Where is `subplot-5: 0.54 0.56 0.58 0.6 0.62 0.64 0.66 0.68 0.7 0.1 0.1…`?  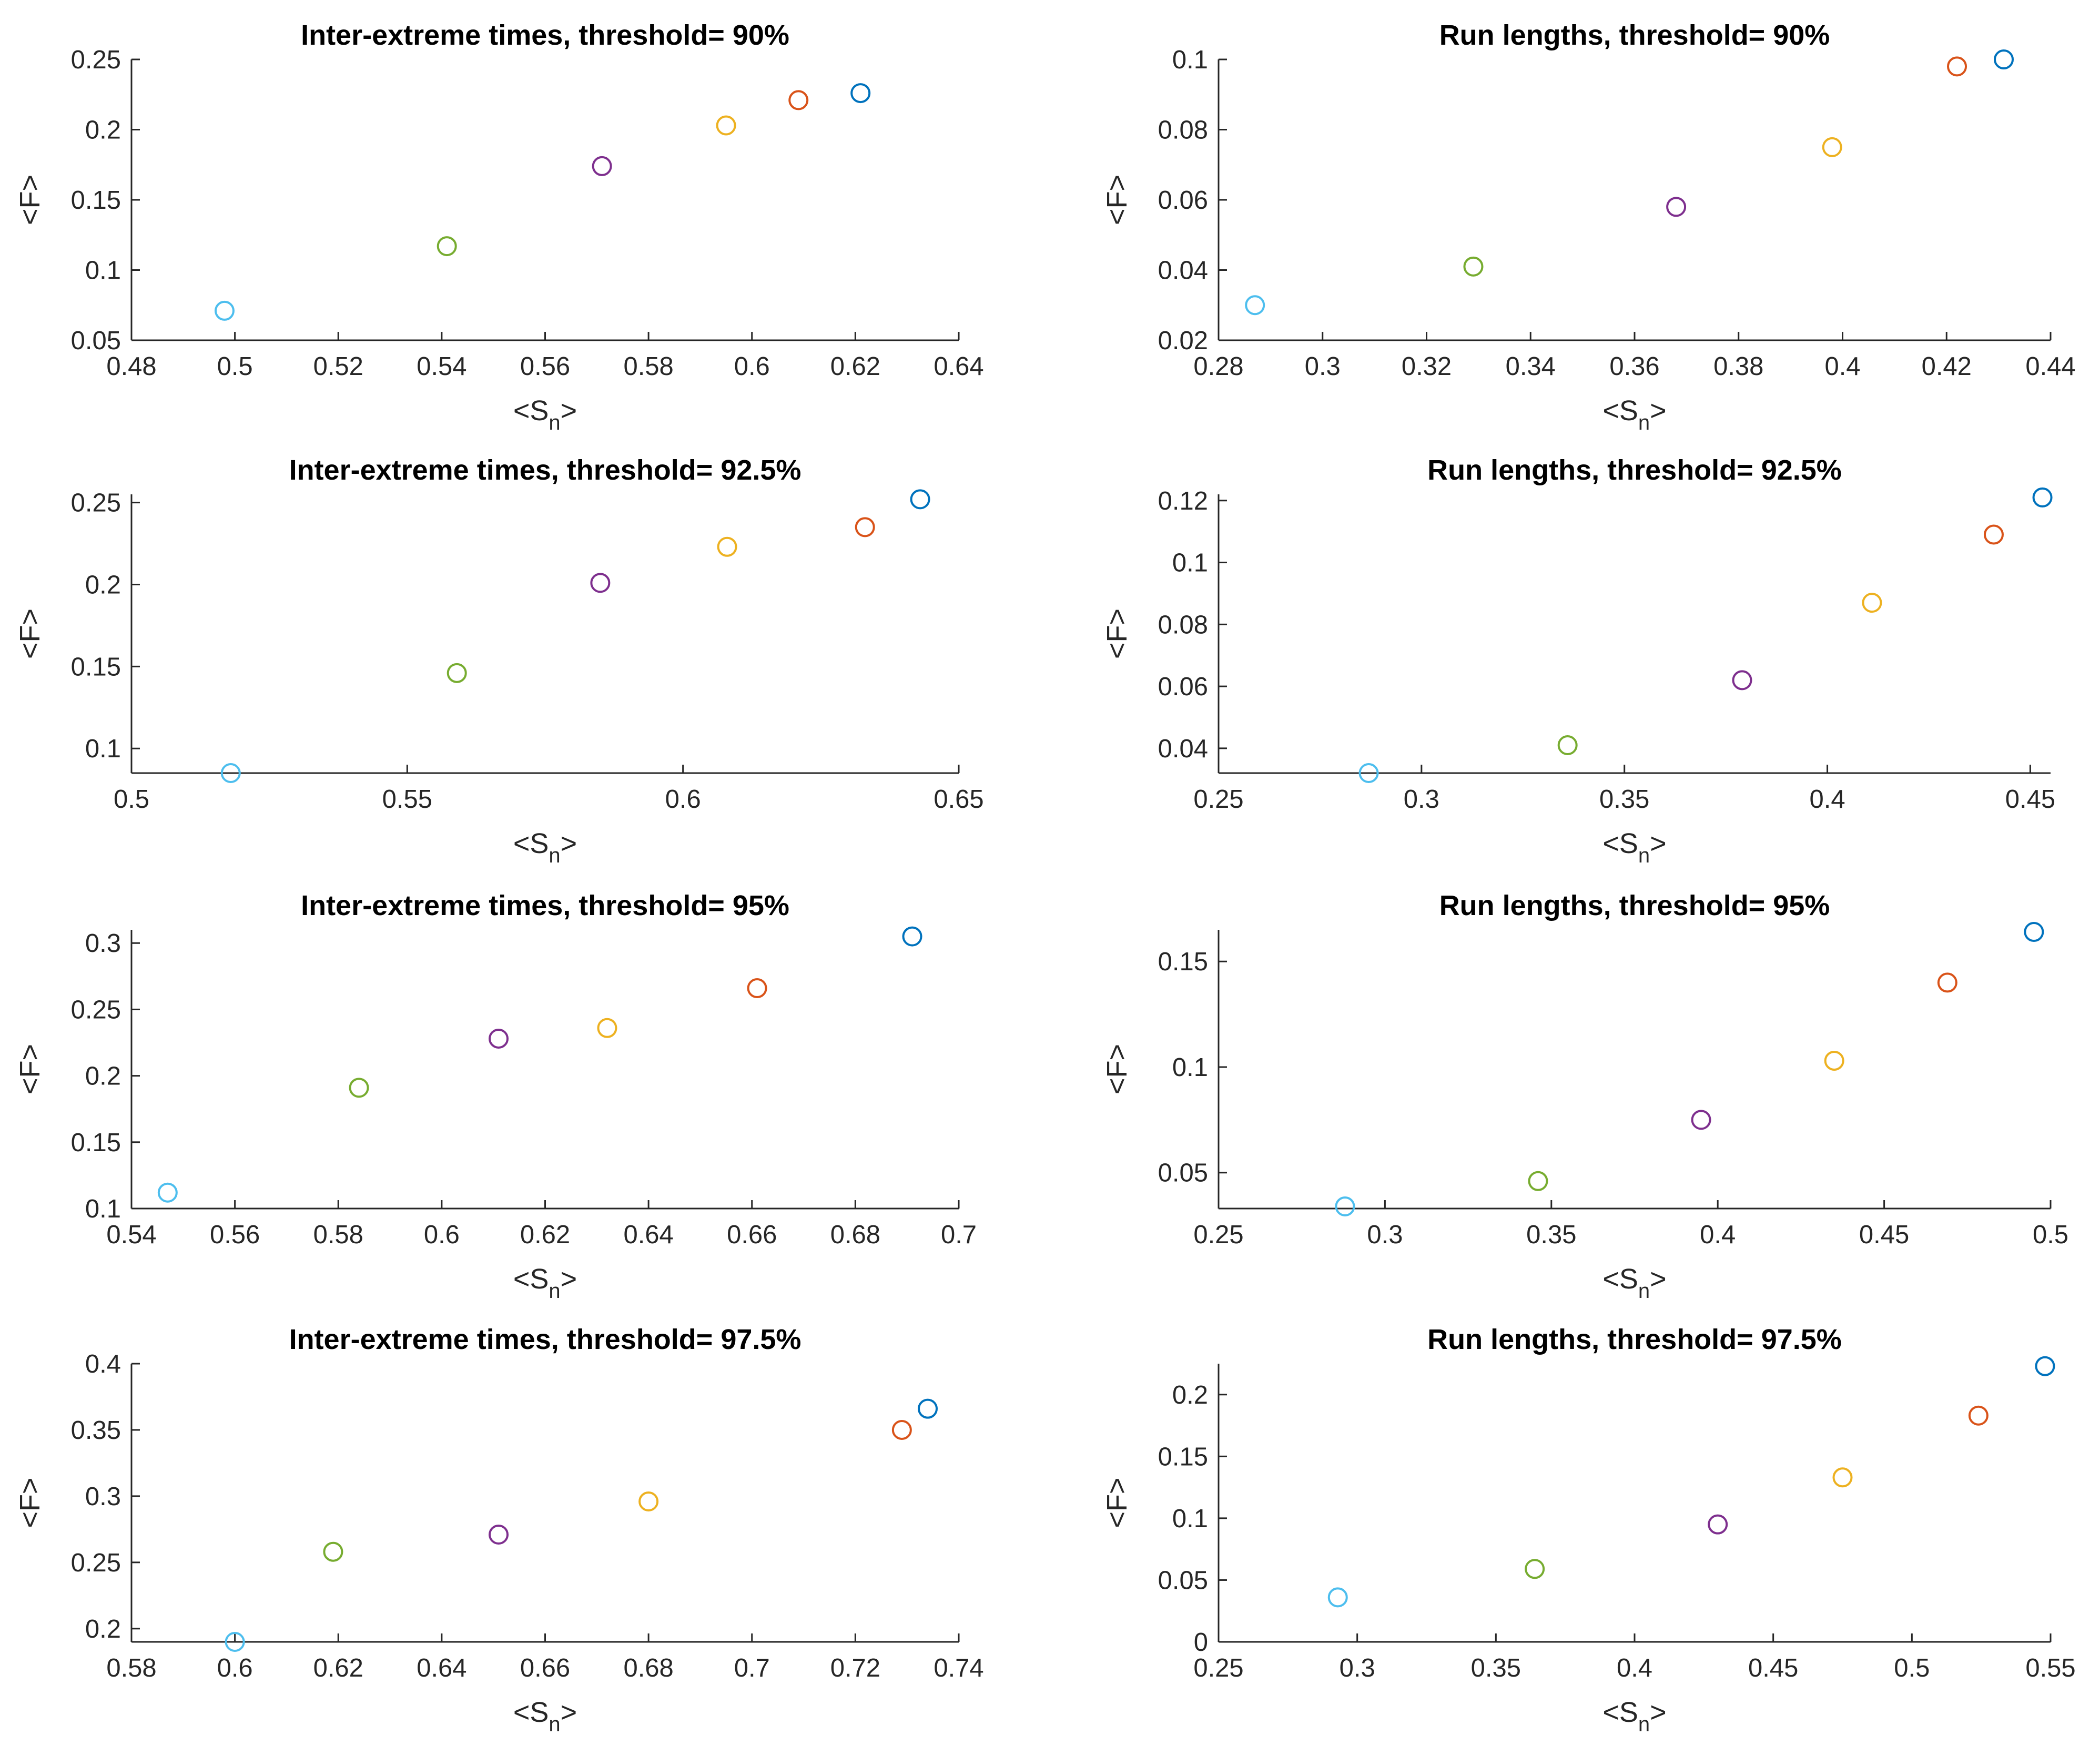
subplot-5: 0.54 0.56 0.58 0.6 0.62 0.64 0.66 0.68 0.7 0.1 0.1… is located at coordinates (496, 1096).